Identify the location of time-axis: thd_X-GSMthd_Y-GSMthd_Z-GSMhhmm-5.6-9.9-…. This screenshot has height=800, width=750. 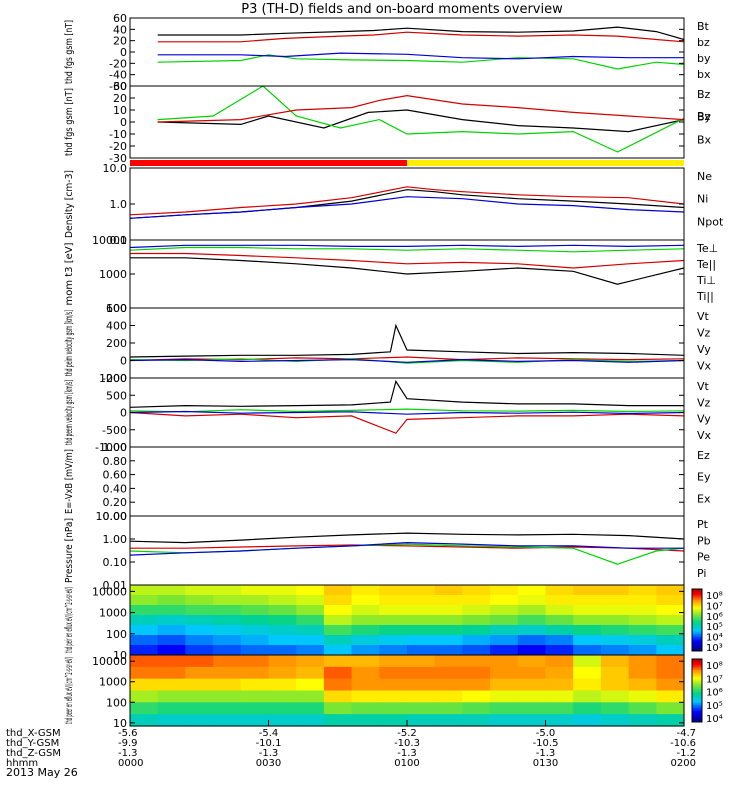
(351, 744).